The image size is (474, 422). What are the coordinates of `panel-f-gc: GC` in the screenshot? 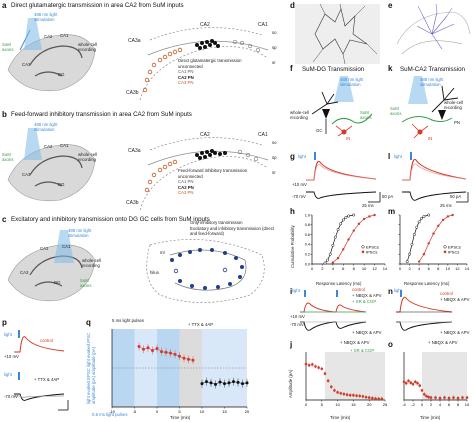 It's located at (319, 130).